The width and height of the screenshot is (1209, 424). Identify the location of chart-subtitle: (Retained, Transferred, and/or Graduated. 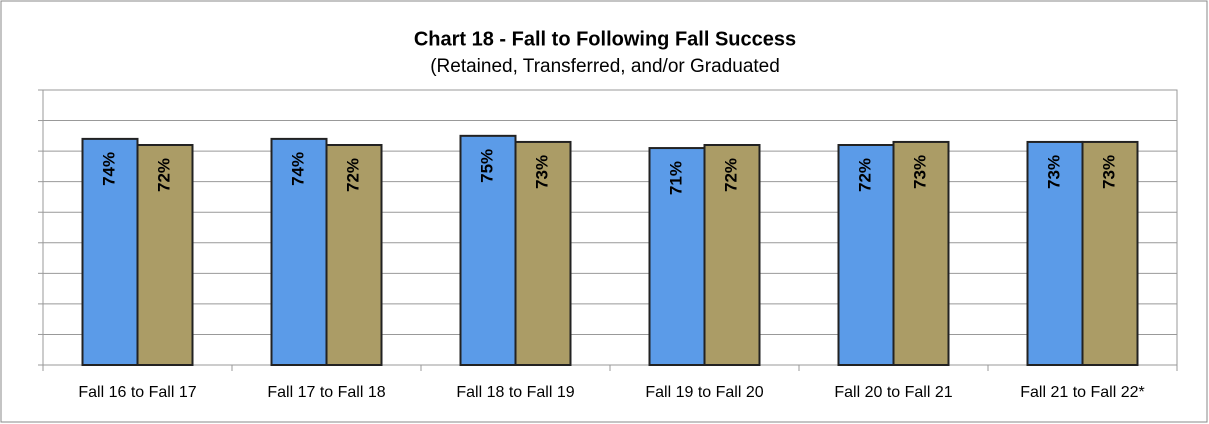
(605, 66).